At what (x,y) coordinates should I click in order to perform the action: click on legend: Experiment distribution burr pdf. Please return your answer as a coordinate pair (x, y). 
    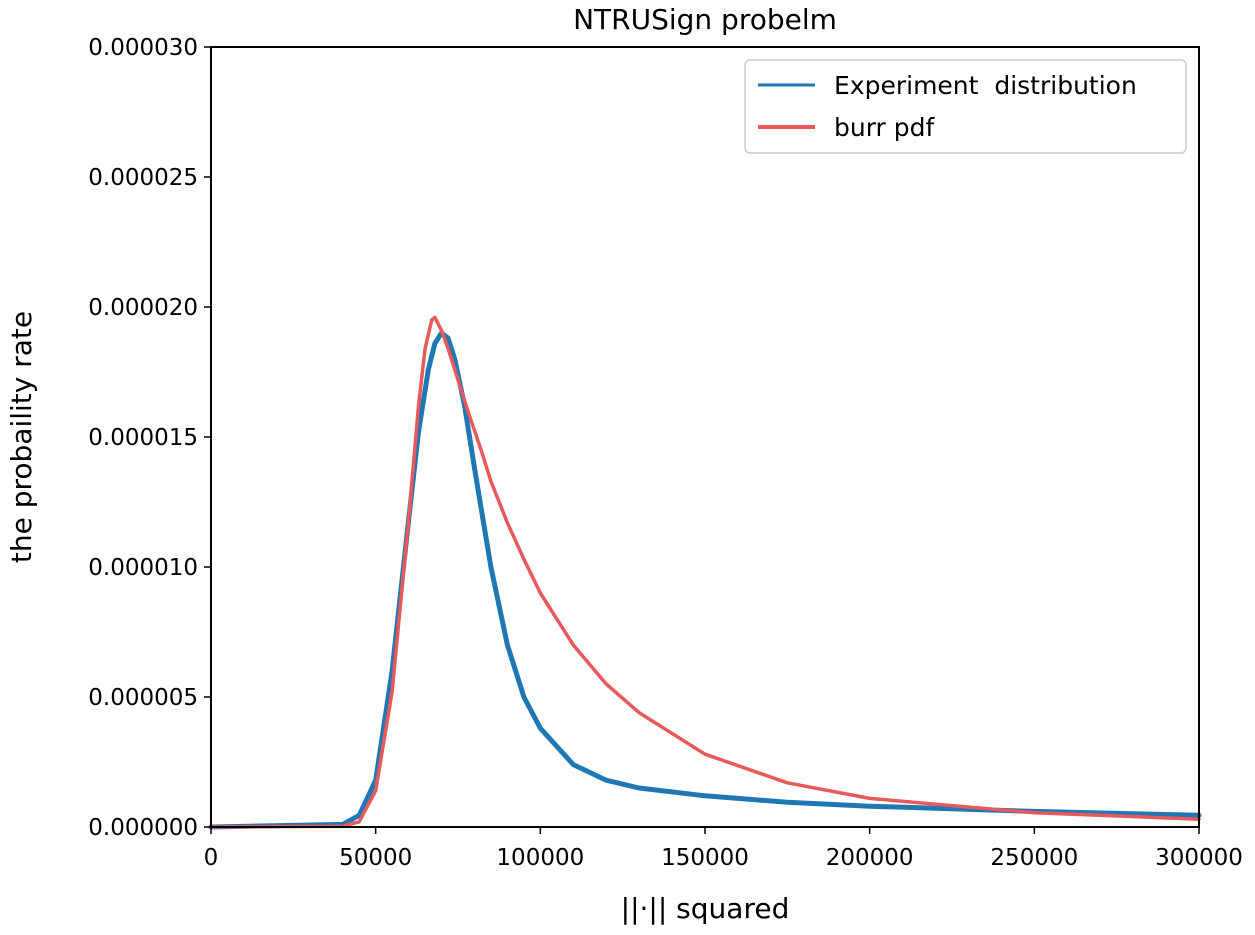
    Looking at the image, I should click on (965, 106).